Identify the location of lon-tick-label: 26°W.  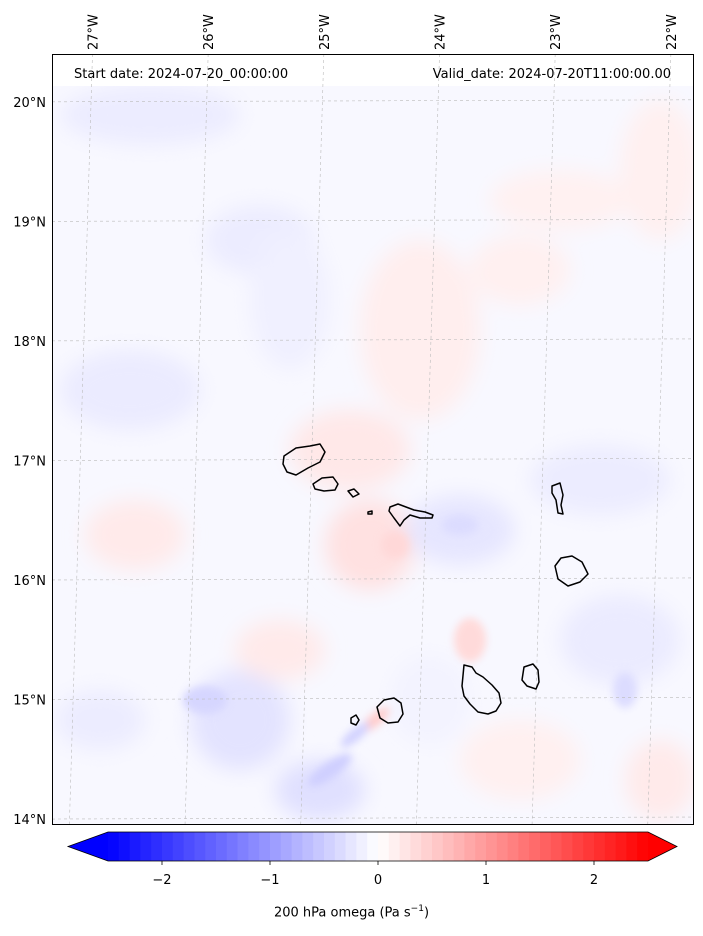
(209, 32).